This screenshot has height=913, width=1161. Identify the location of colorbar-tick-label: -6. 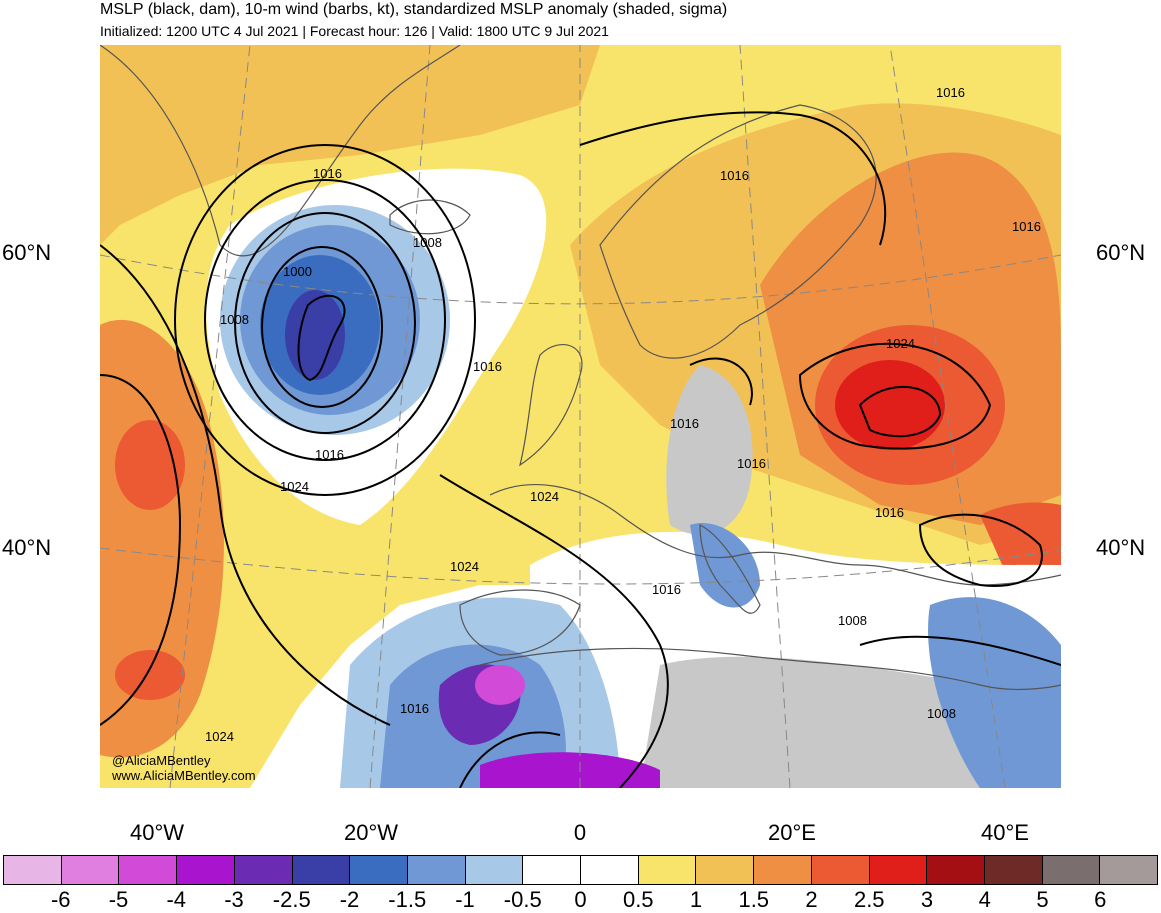
(60, 899).